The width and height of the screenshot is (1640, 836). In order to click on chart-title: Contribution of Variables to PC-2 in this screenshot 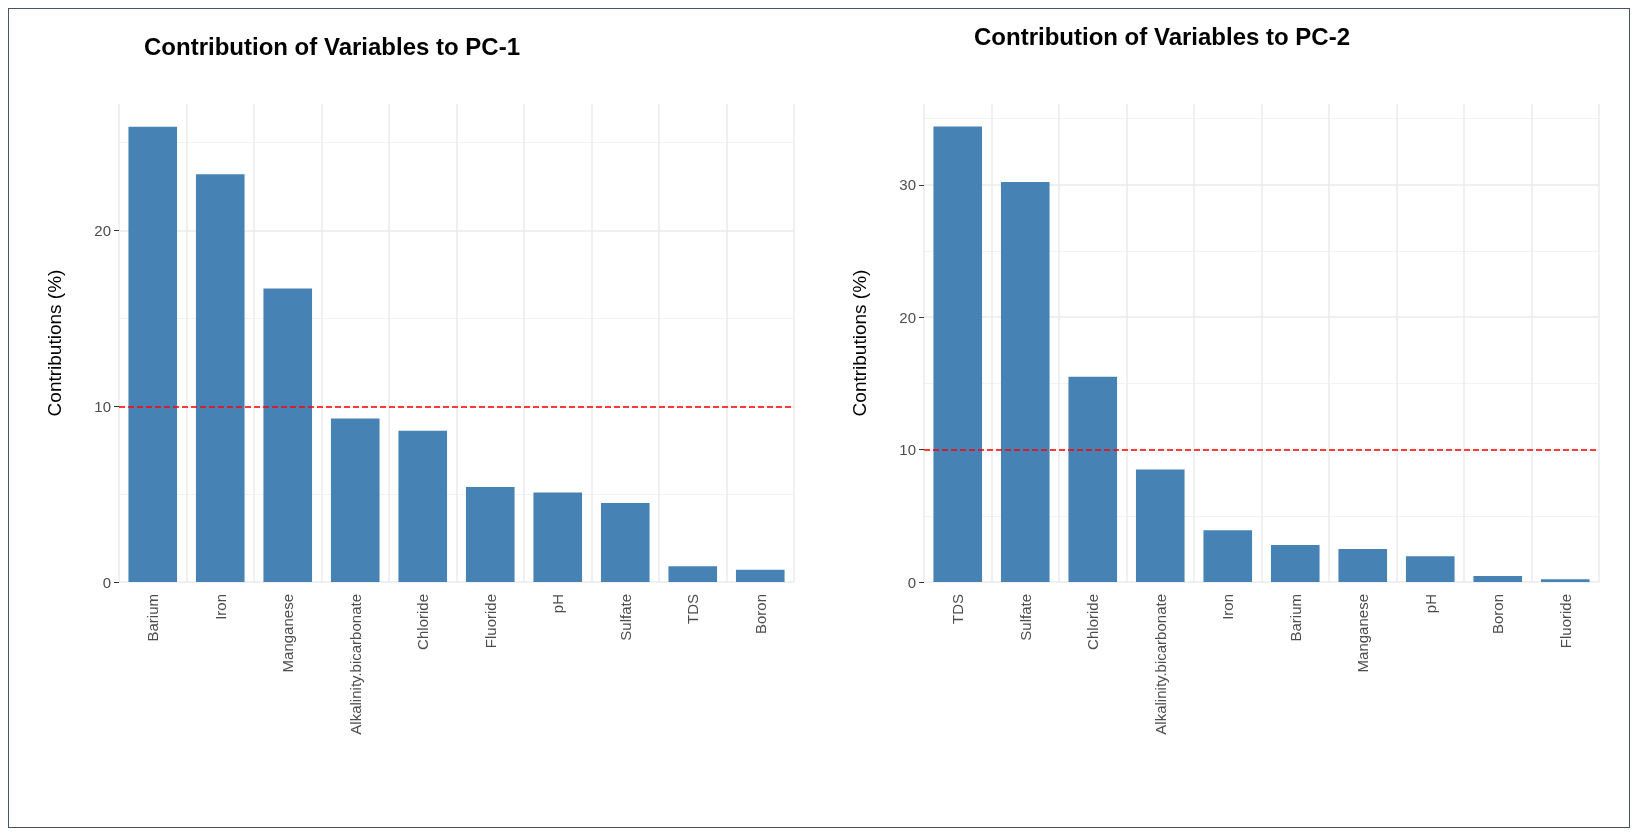, I will do `click(1162, 36)`.